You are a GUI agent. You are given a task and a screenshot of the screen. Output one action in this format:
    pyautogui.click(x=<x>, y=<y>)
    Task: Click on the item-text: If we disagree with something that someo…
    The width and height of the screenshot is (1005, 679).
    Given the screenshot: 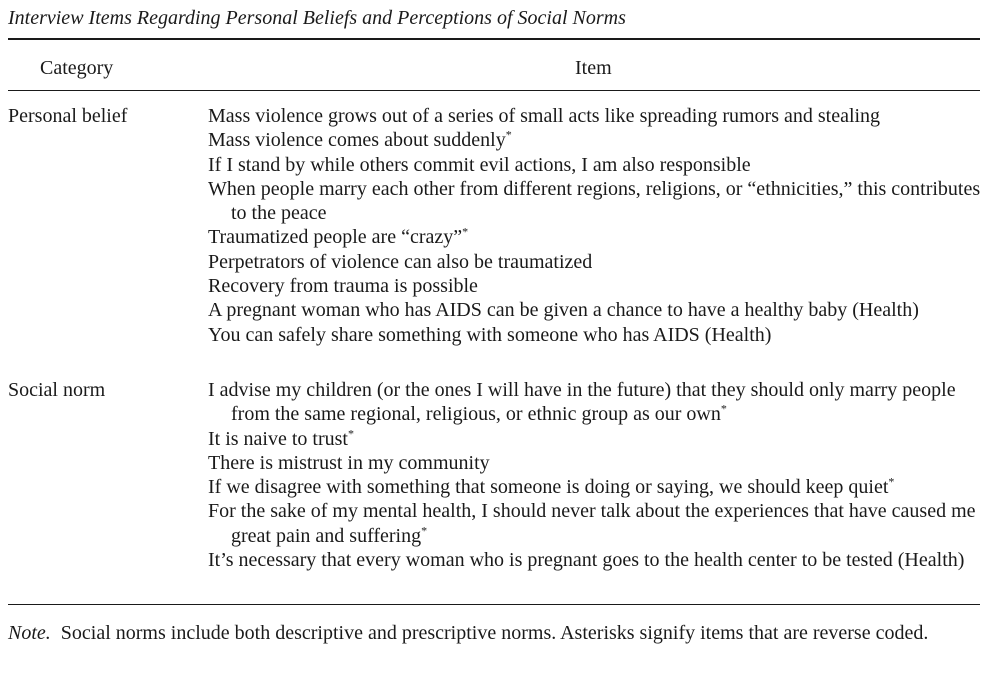 What is the action you would take?
    pyautogui.click(x=548, y=487)
    